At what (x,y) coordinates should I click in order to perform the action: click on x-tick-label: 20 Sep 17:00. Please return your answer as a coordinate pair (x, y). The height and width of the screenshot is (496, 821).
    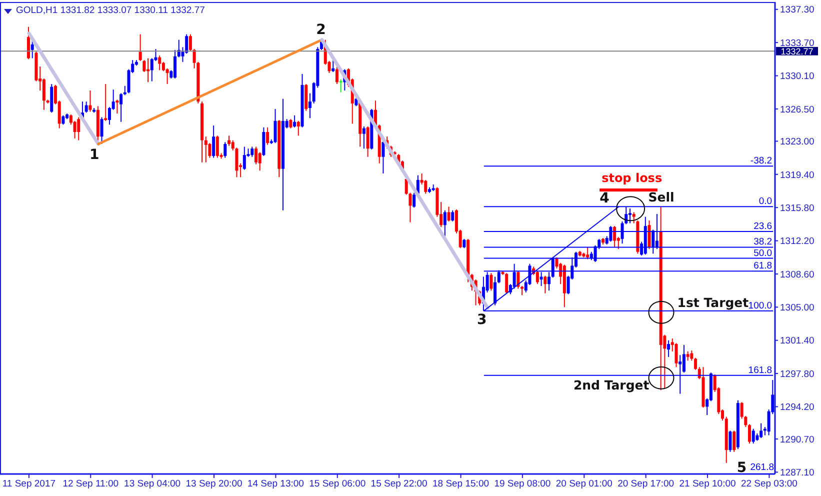
    Looking at the image, I should click on (646, 484).